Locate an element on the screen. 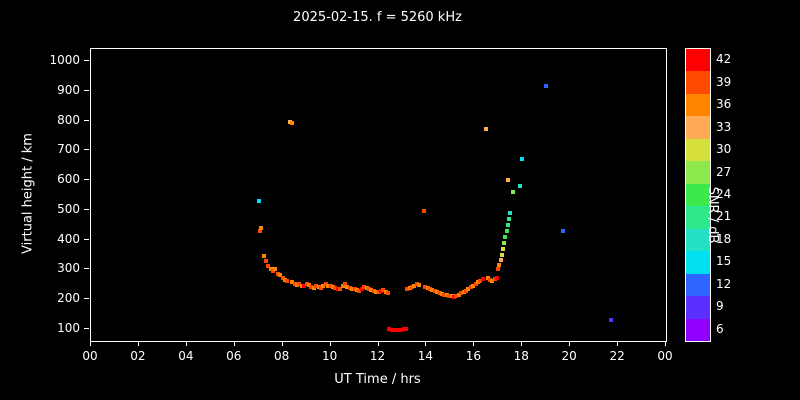 This screenshot has width=800, height=400. x-tick-label: 00 is located at coordinates (90, 356).